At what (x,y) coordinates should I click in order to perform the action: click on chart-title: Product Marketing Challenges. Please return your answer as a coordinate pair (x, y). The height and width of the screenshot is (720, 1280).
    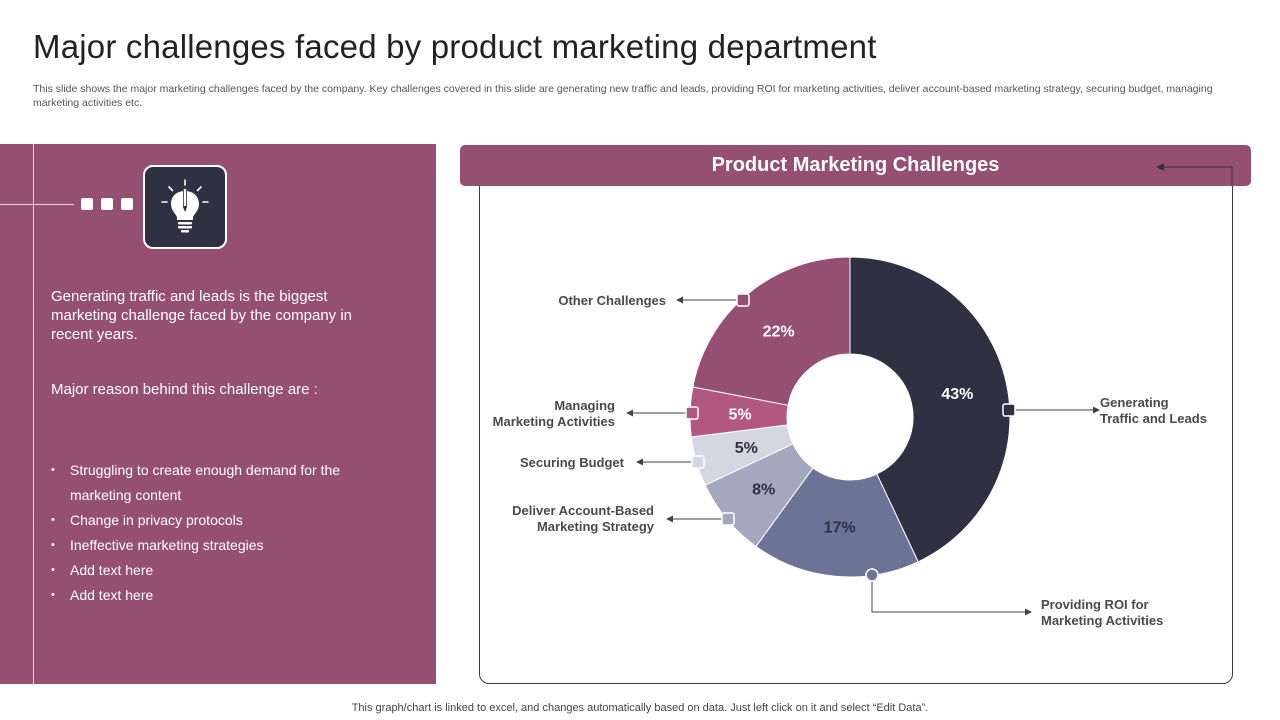
    Looking at the image, I should click on (855, 165).